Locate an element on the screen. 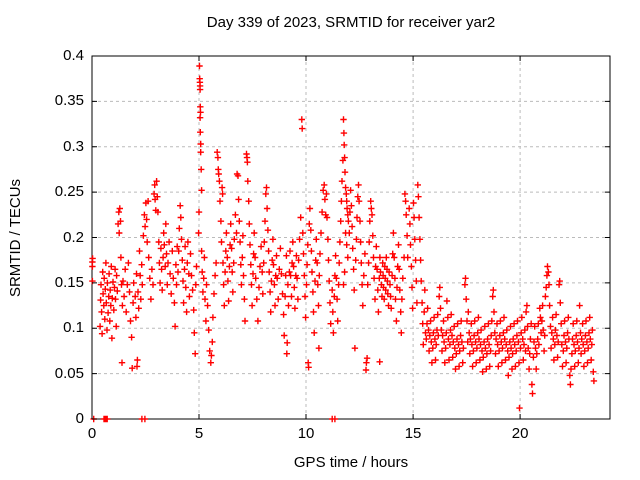  y-tick-label: 0.25 is located at coordinates (69, 192).